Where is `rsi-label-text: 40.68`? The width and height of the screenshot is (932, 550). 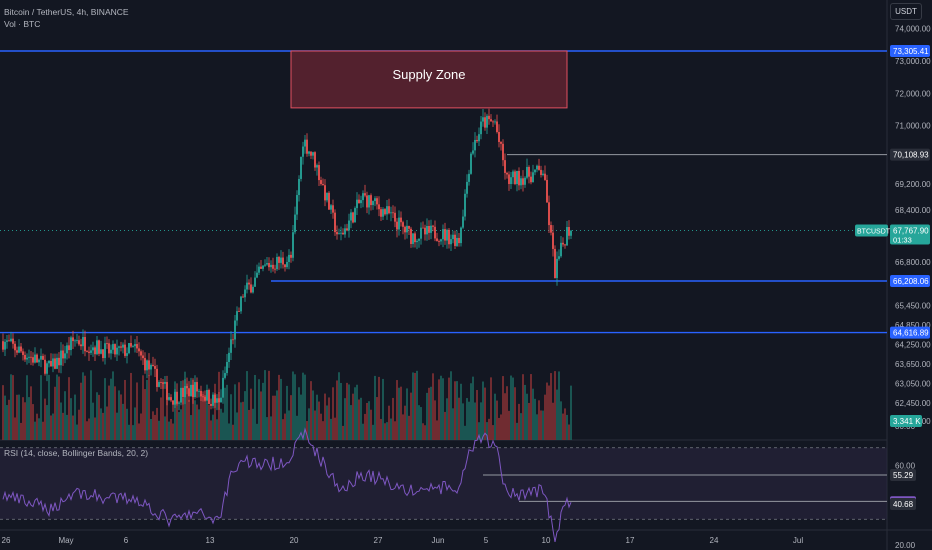 rsi-label-text: 40.68 is located at coordinates (903, 504).